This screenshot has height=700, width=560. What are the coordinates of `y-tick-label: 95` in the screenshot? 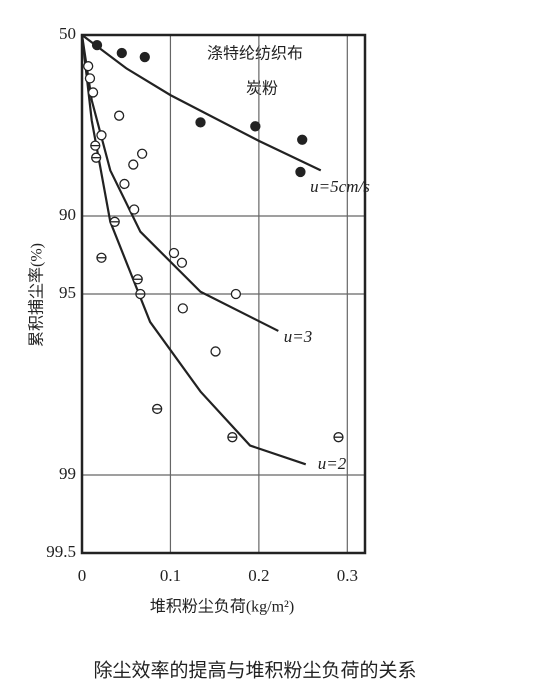 It's located at (67, 292).